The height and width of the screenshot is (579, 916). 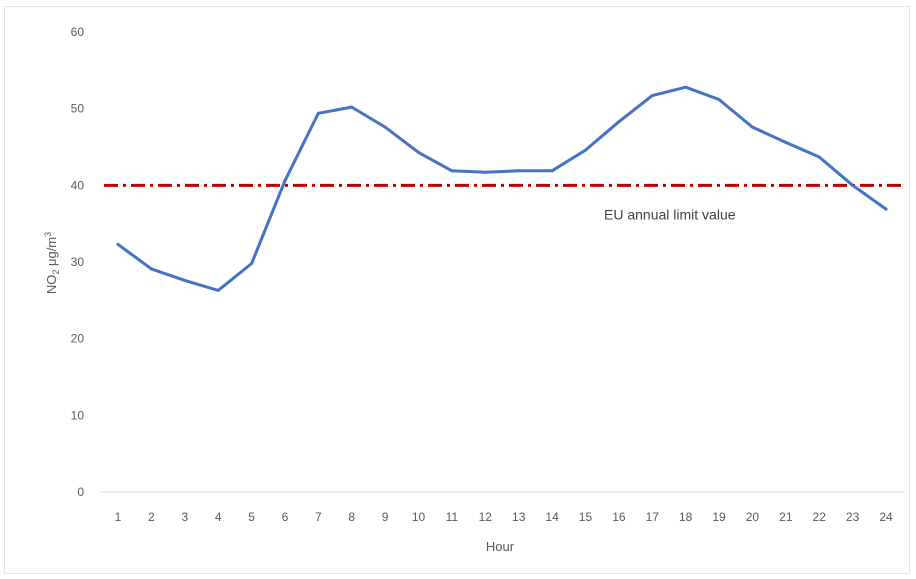 I want to click on x-tick-label: 2, so click(x=151, y=517).